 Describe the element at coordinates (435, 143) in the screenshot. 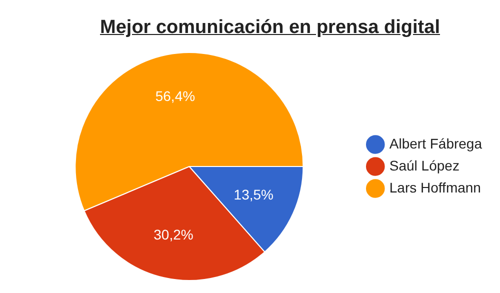

I see `legend-label: Albert Fábrega` at that location.